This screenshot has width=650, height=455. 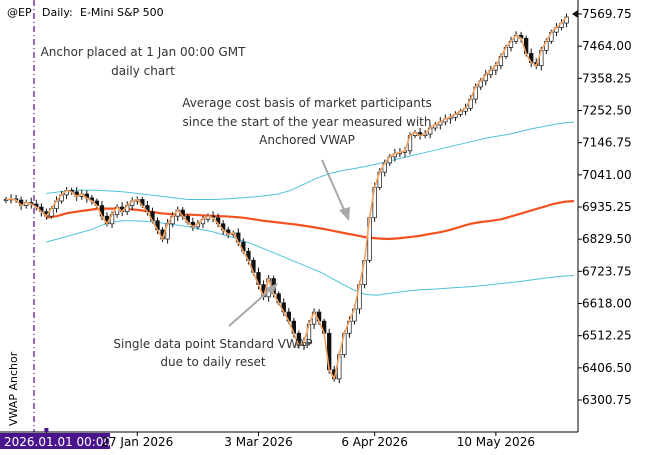 I want to click on anchor-handle, so click(x=46, y=430).